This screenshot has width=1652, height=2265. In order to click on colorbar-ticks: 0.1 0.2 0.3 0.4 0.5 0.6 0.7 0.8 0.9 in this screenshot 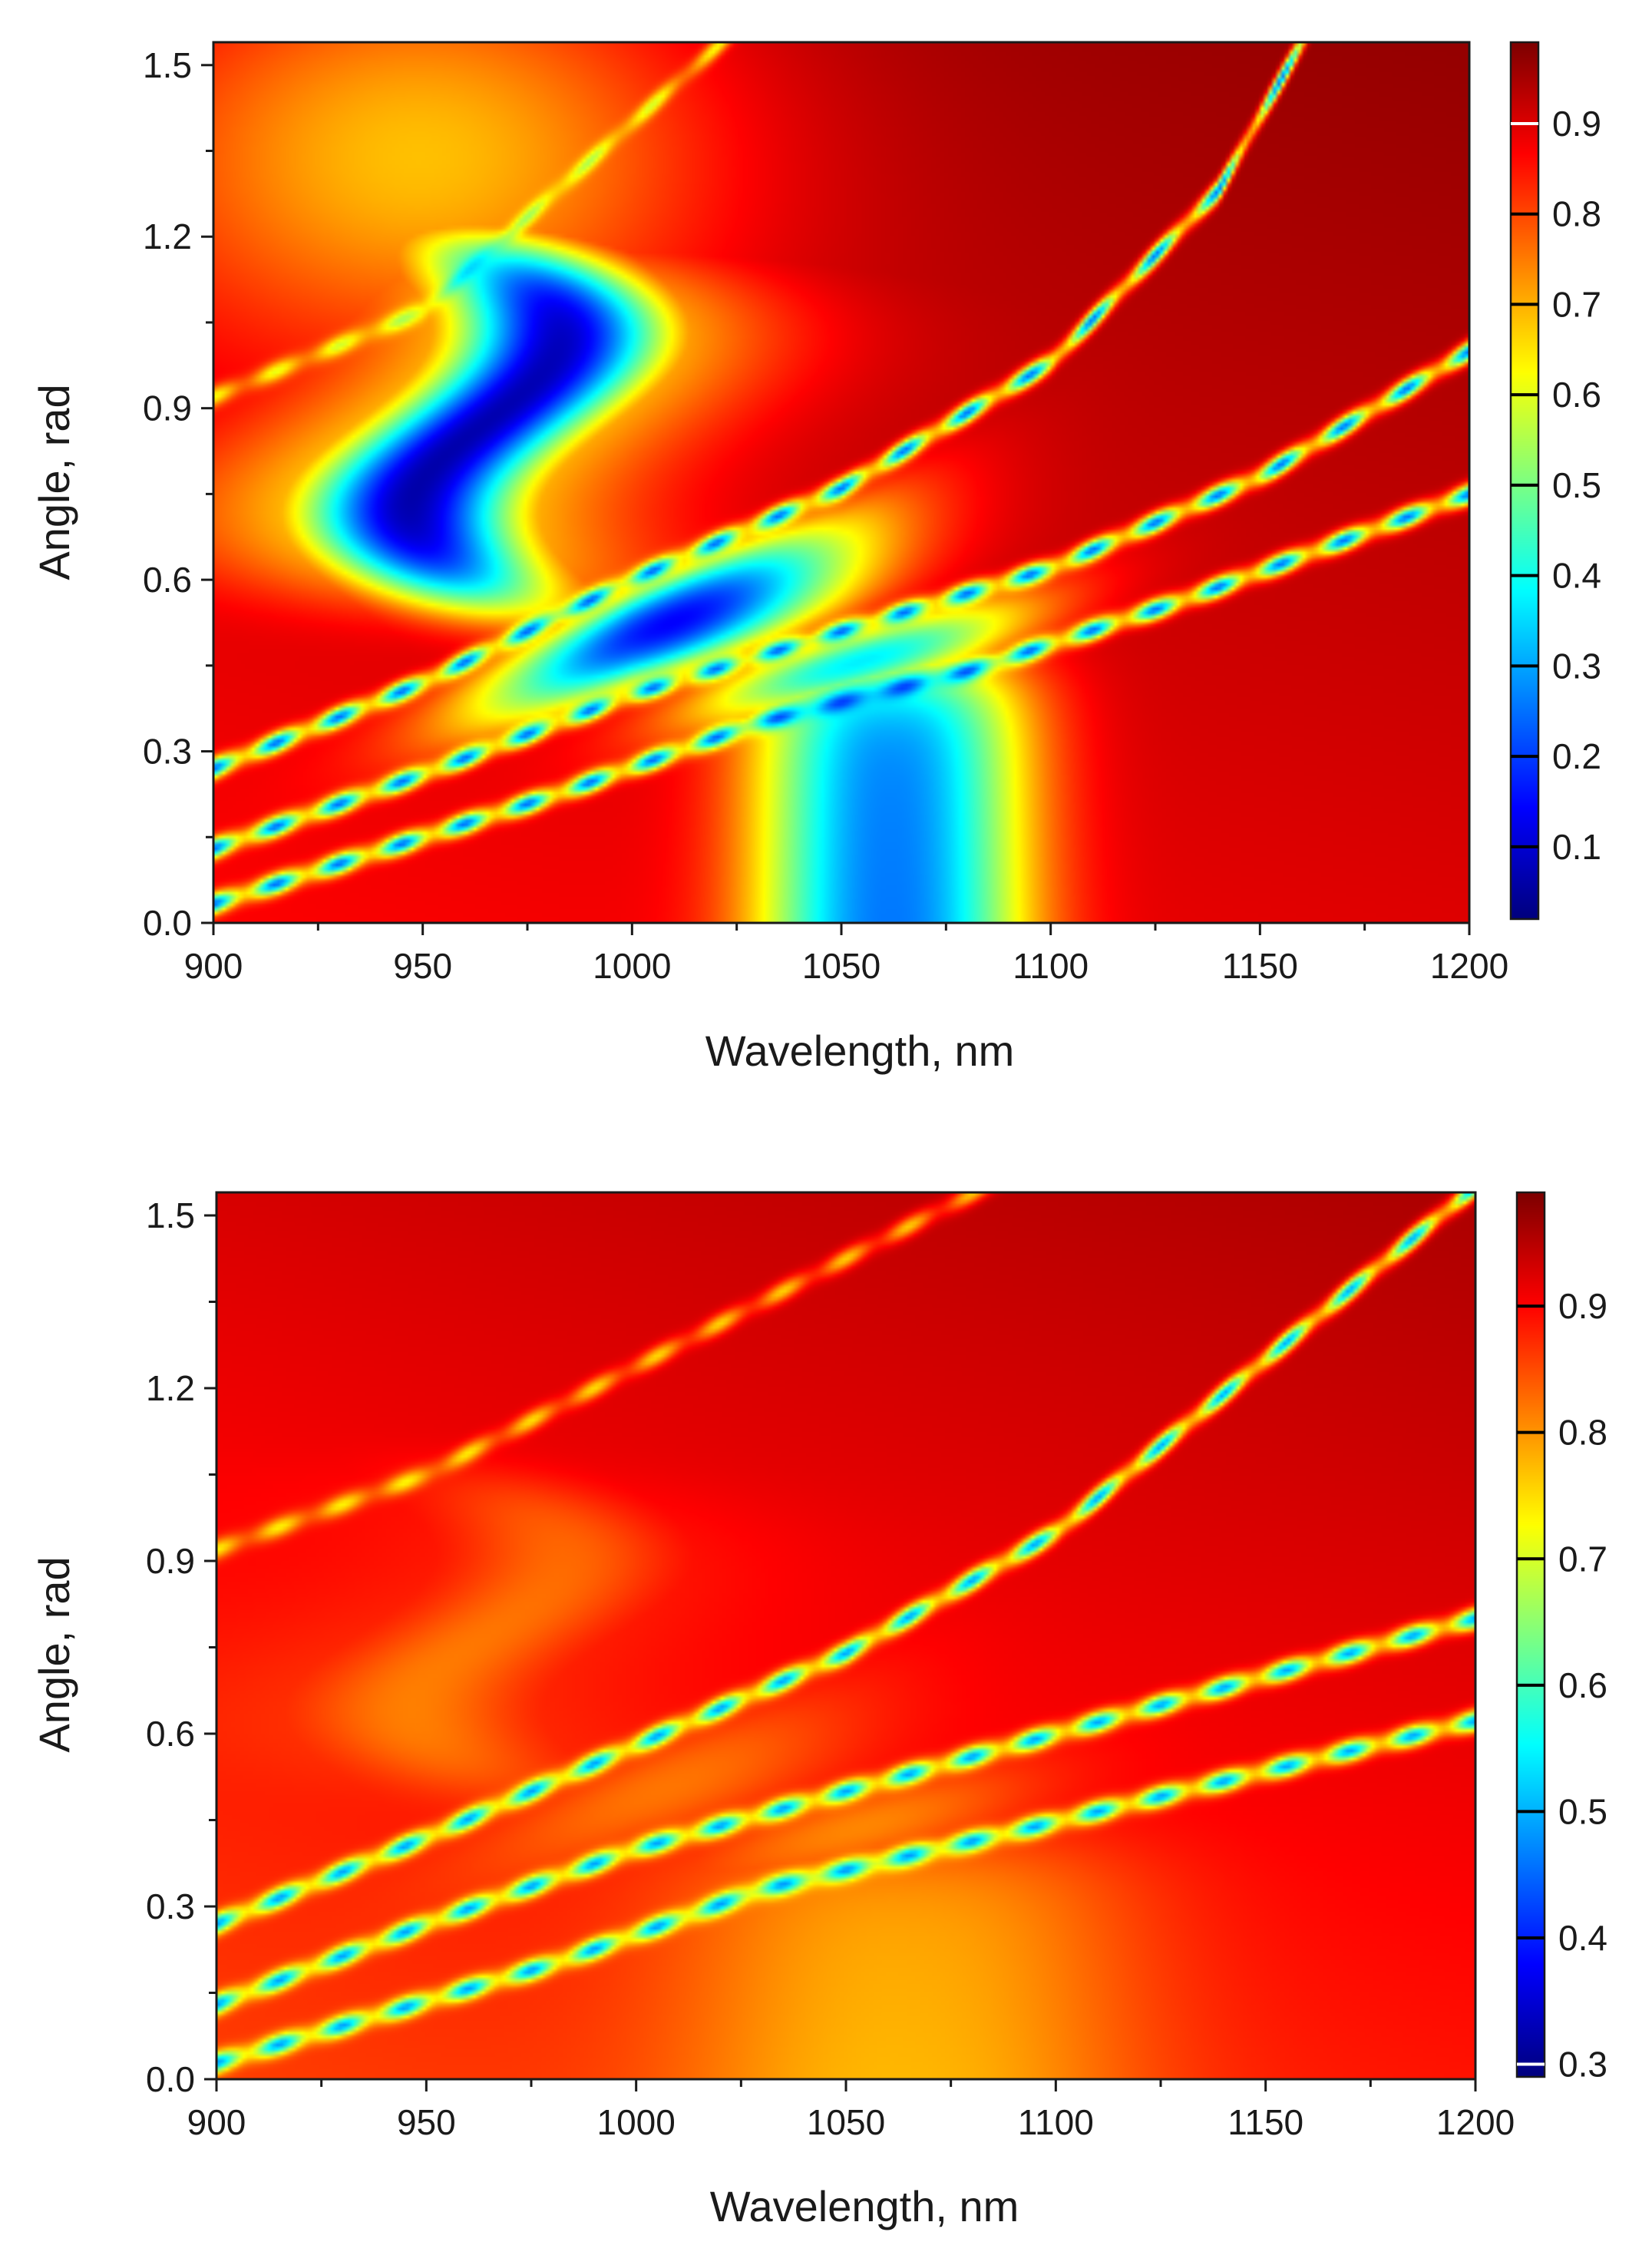, I will do `click(1556, 485)`.